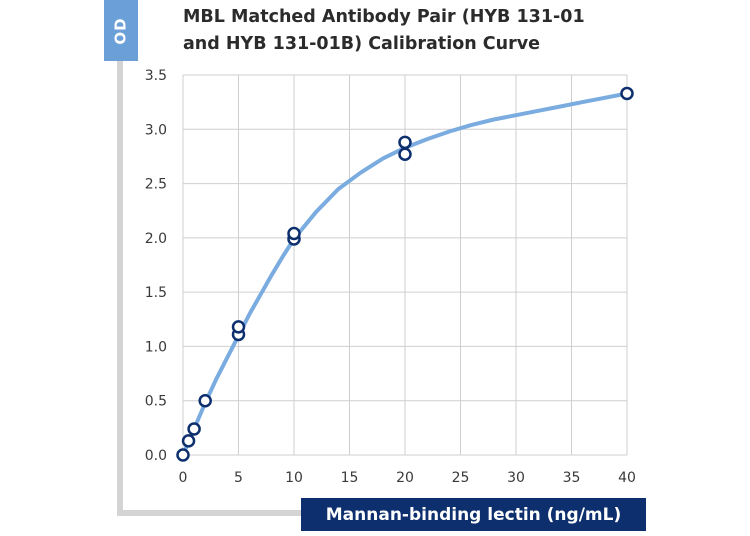 This screenshot has height=536, width=750. What do you see at coordinates (120, 288) in the screenshot?
I see `axis-frame-vertical` at bounding box center [120, 288].